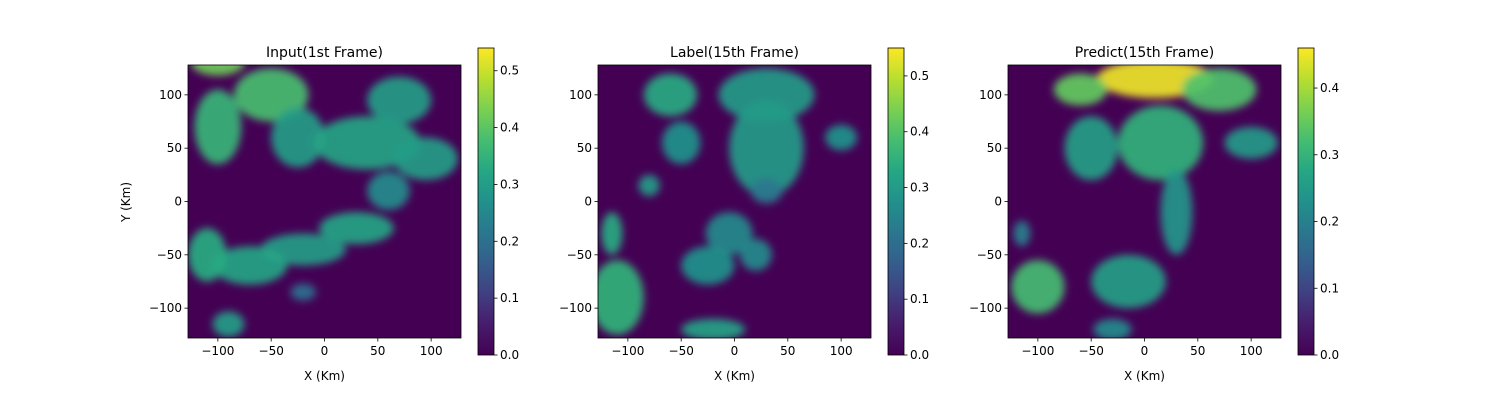 The height and width of the screenshot is (400, 1500). Describe the element at coordinates (734, 53) in the screenshot. I see `panel-title: Label(15th Frame)` at that location.